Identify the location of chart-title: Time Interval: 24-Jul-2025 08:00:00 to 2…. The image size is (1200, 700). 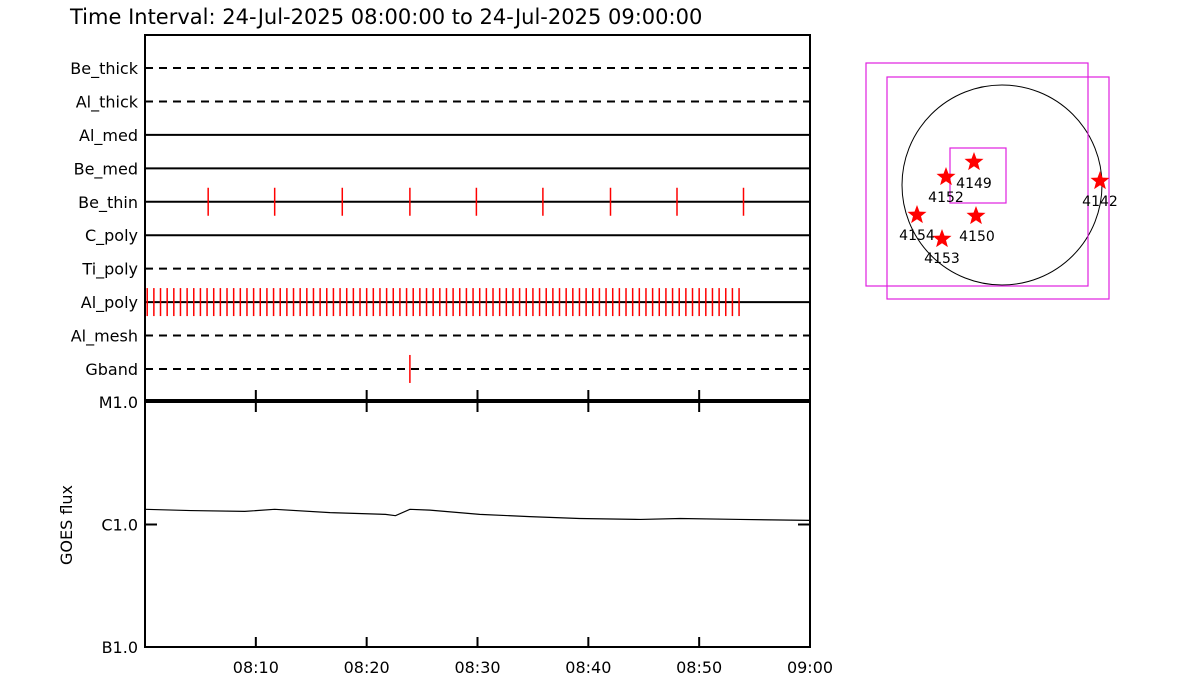
(385, 17).